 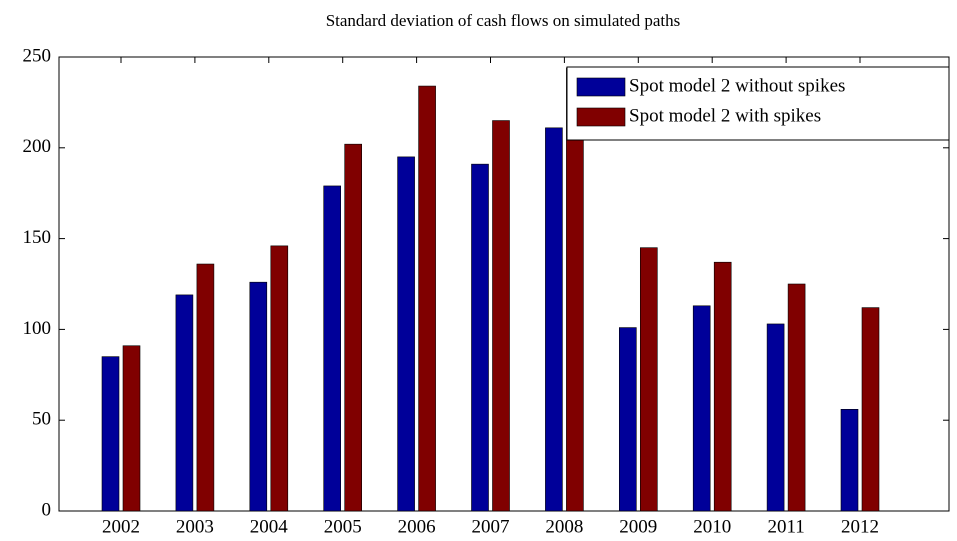 I want to click on x-tick-label: 2007, so click(x=491, y=526).